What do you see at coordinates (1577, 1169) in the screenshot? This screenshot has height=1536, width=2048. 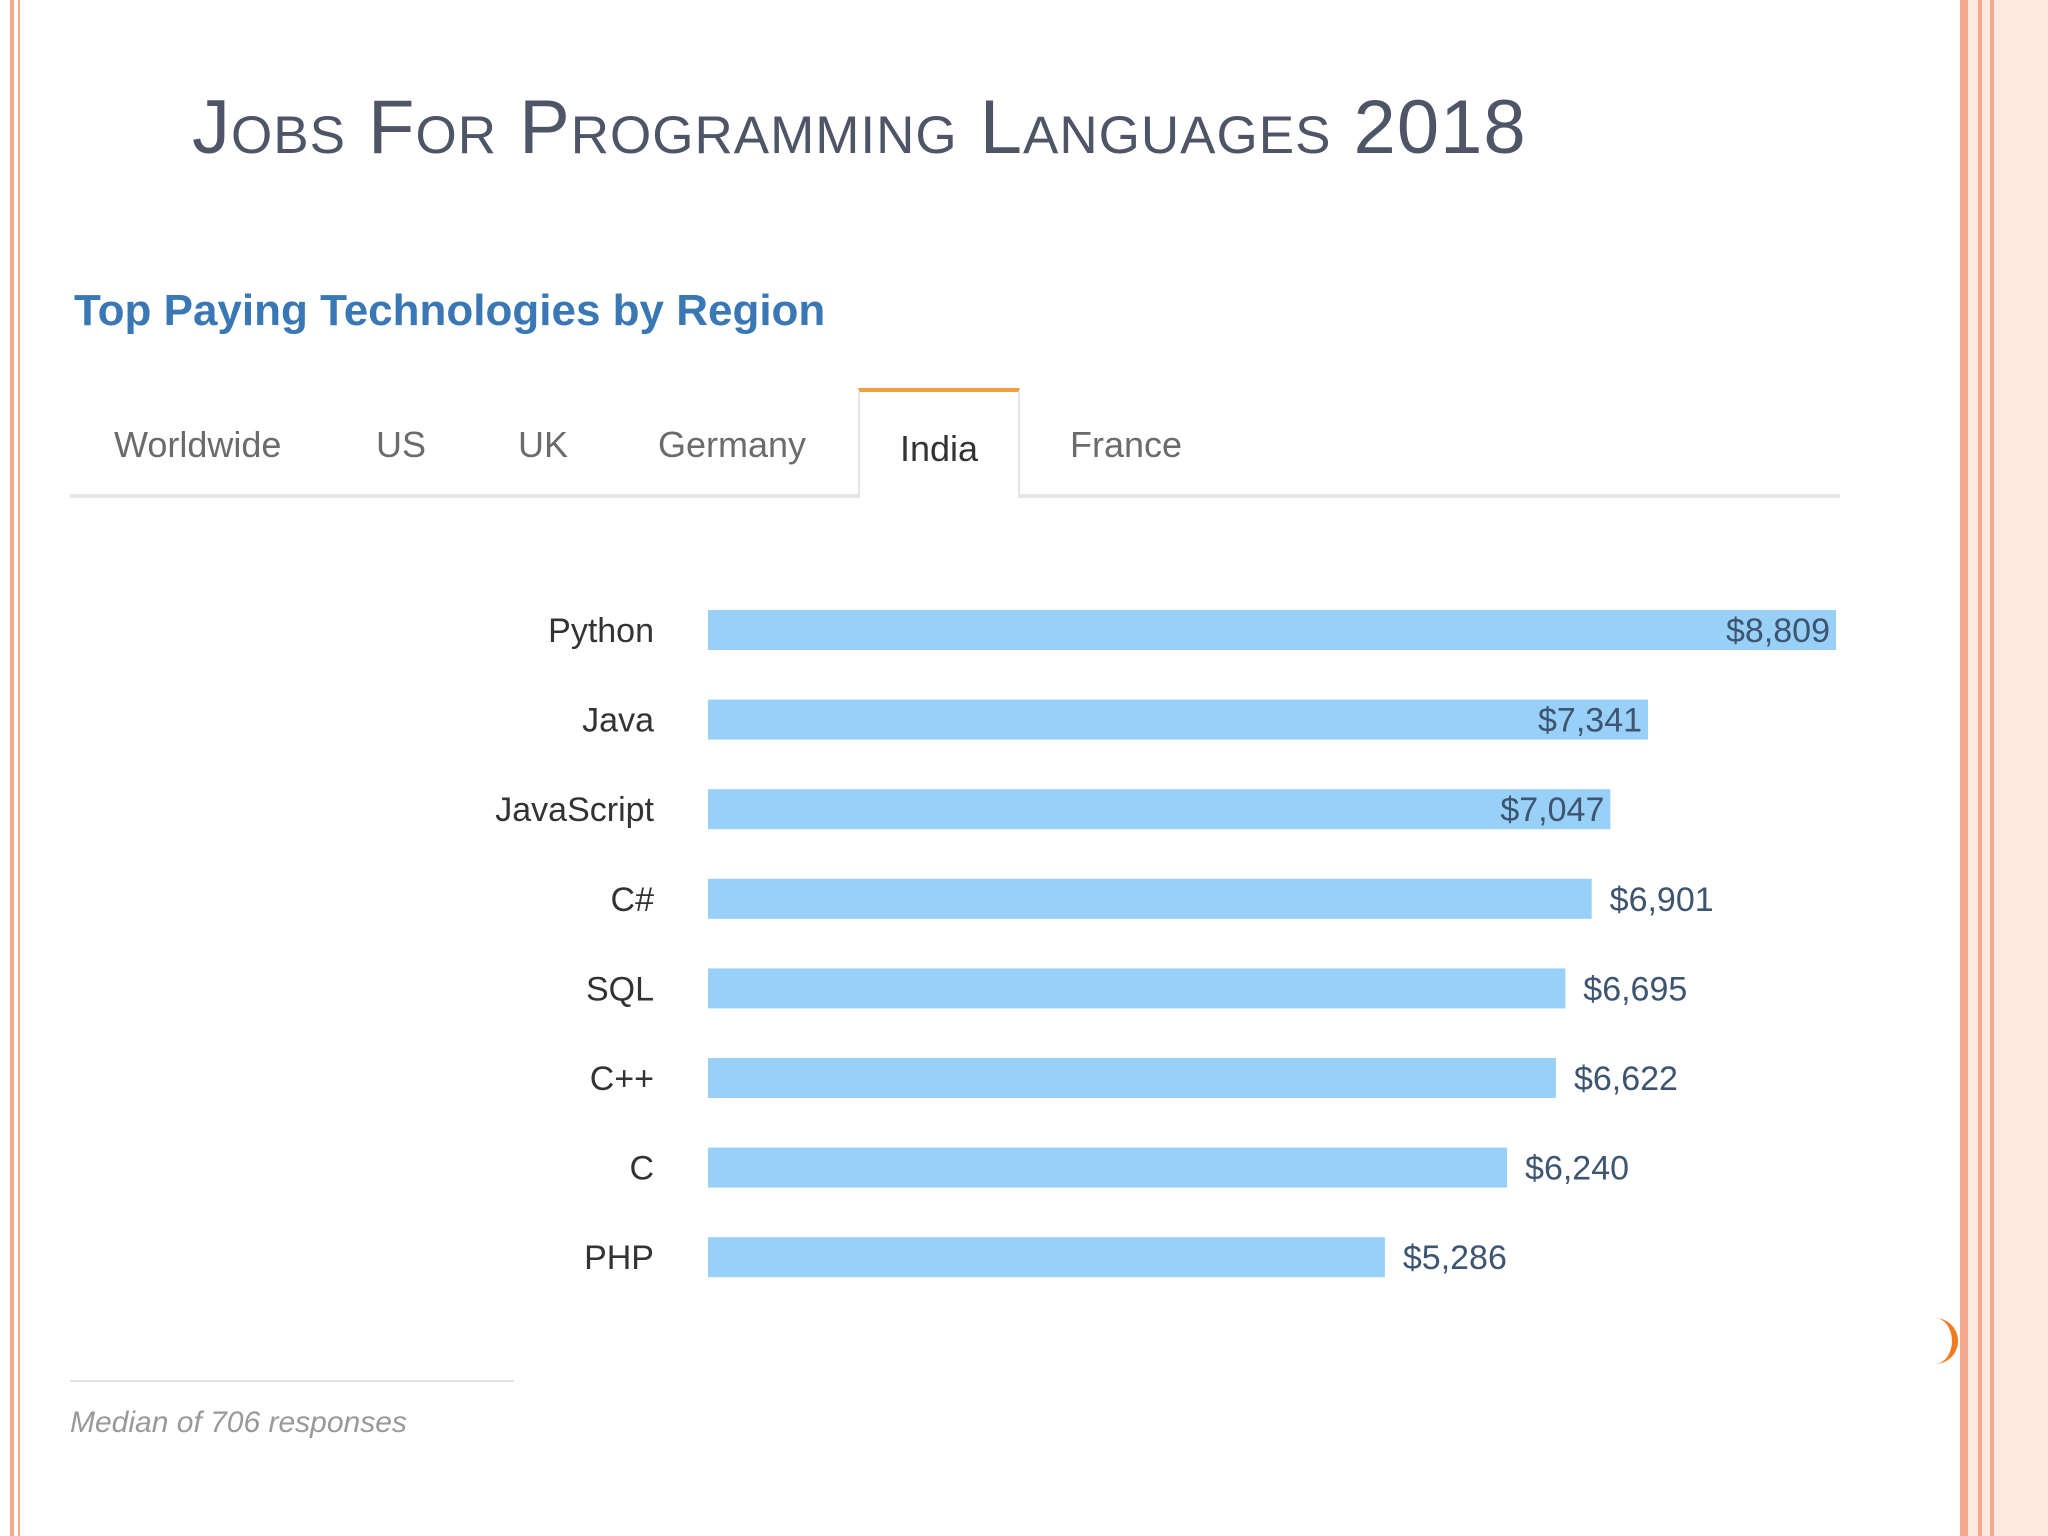 I see `value-label-c: $6,240` at bounding box center [1577, 1169].